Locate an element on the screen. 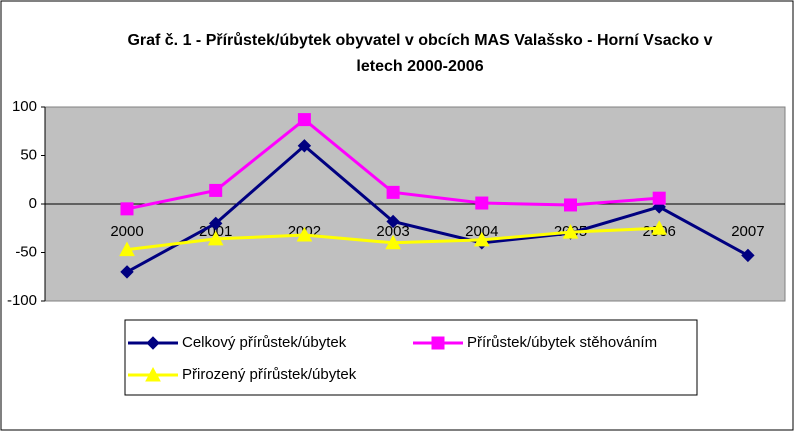 The width and height of the screenshot is (794, 431). legend-box is located at coordinates (411, 357).